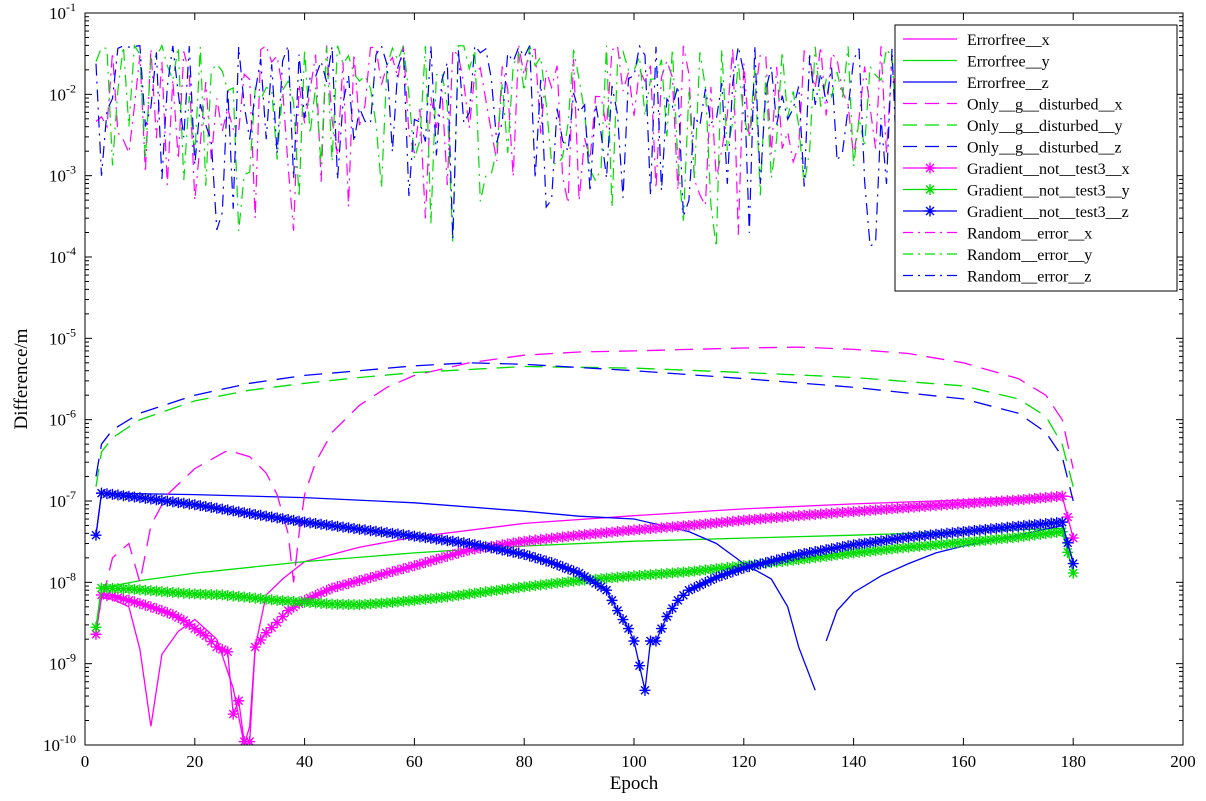 This screenshot has width=1206, height=801. I want to click on x-tick-label: 100, so click(634, 761).